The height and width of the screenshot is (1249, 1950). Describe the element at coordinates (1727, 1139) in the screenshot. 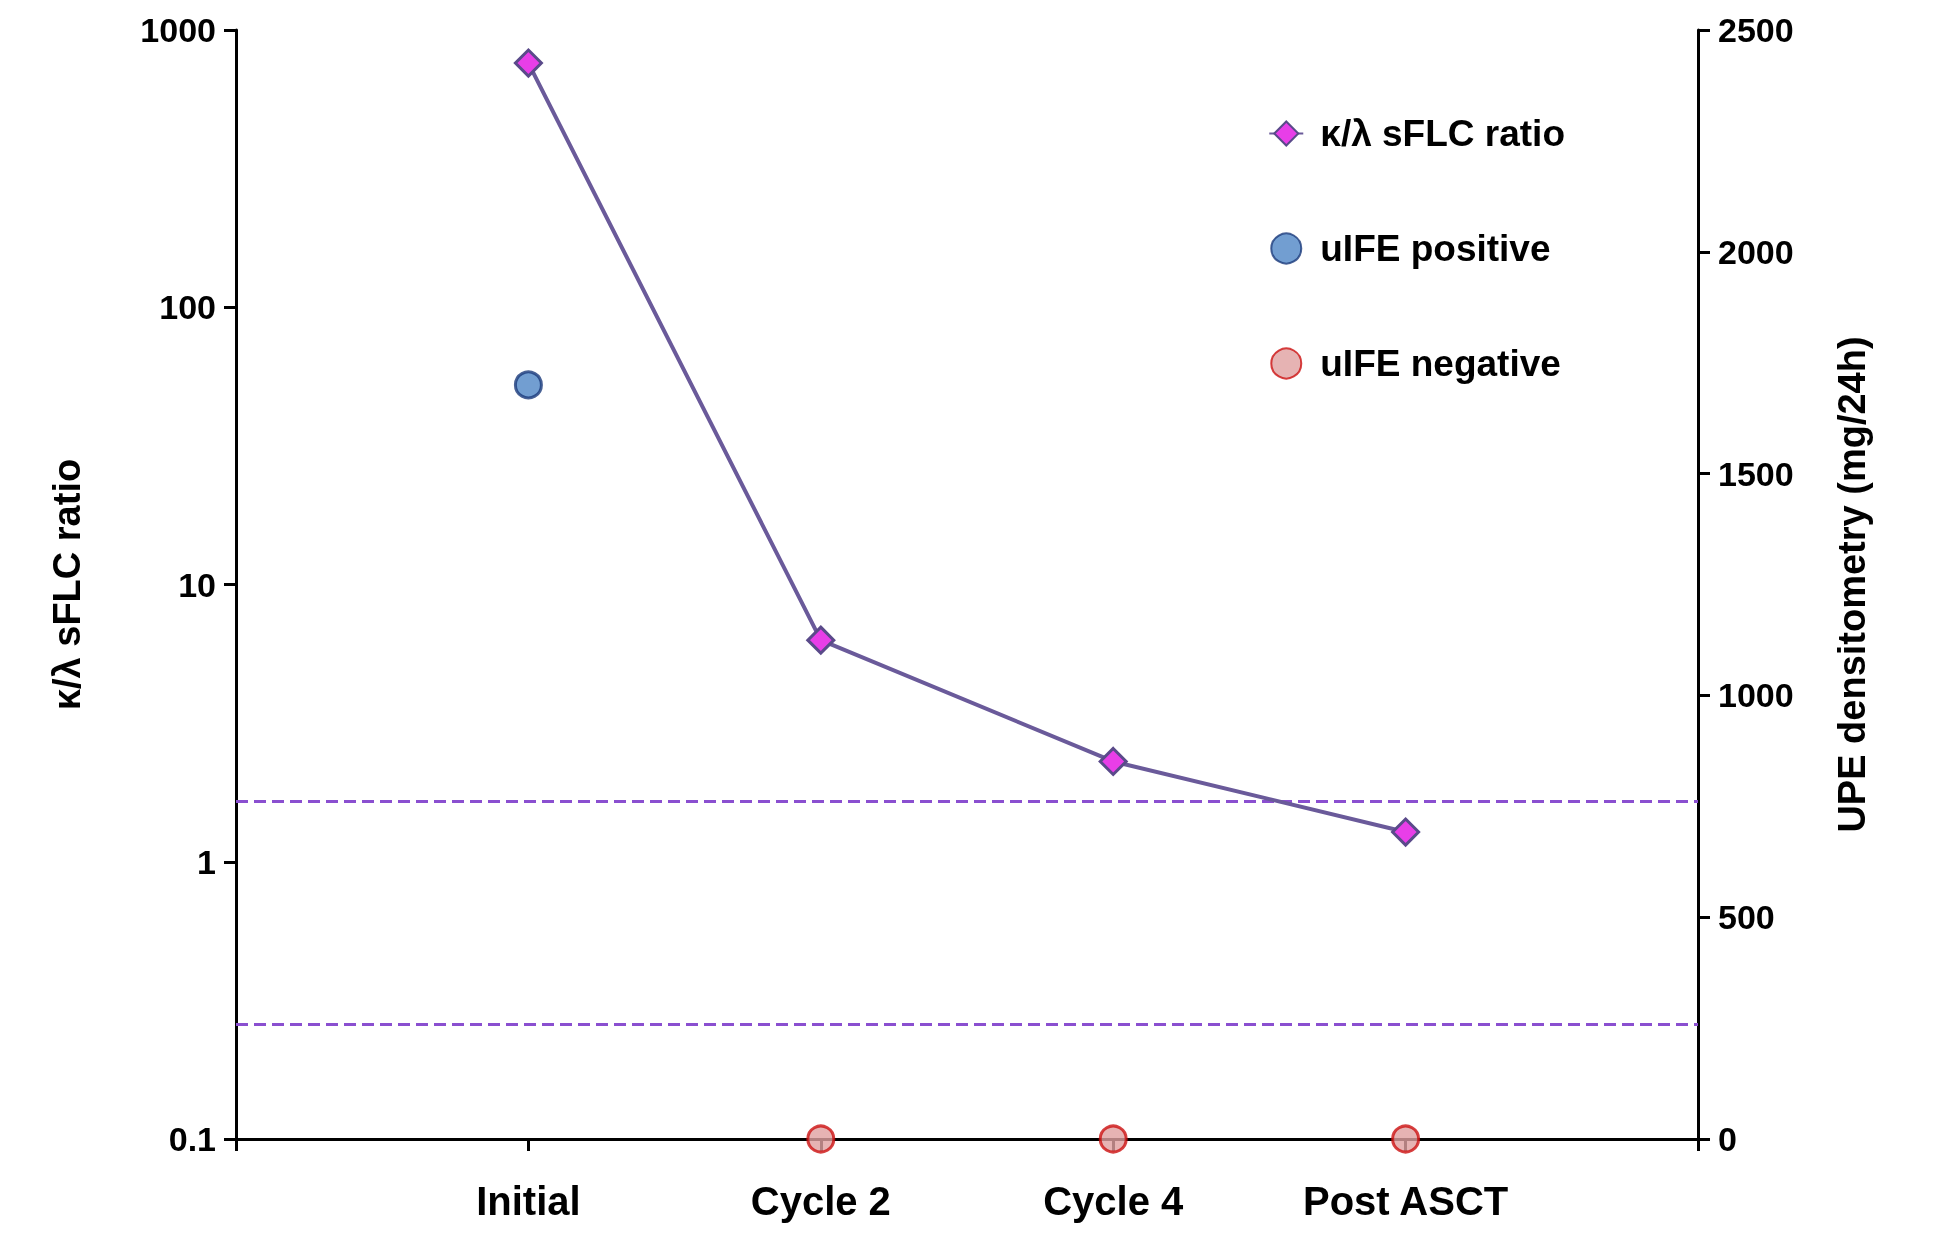

I see `y2-tick-label: 0` at that location.